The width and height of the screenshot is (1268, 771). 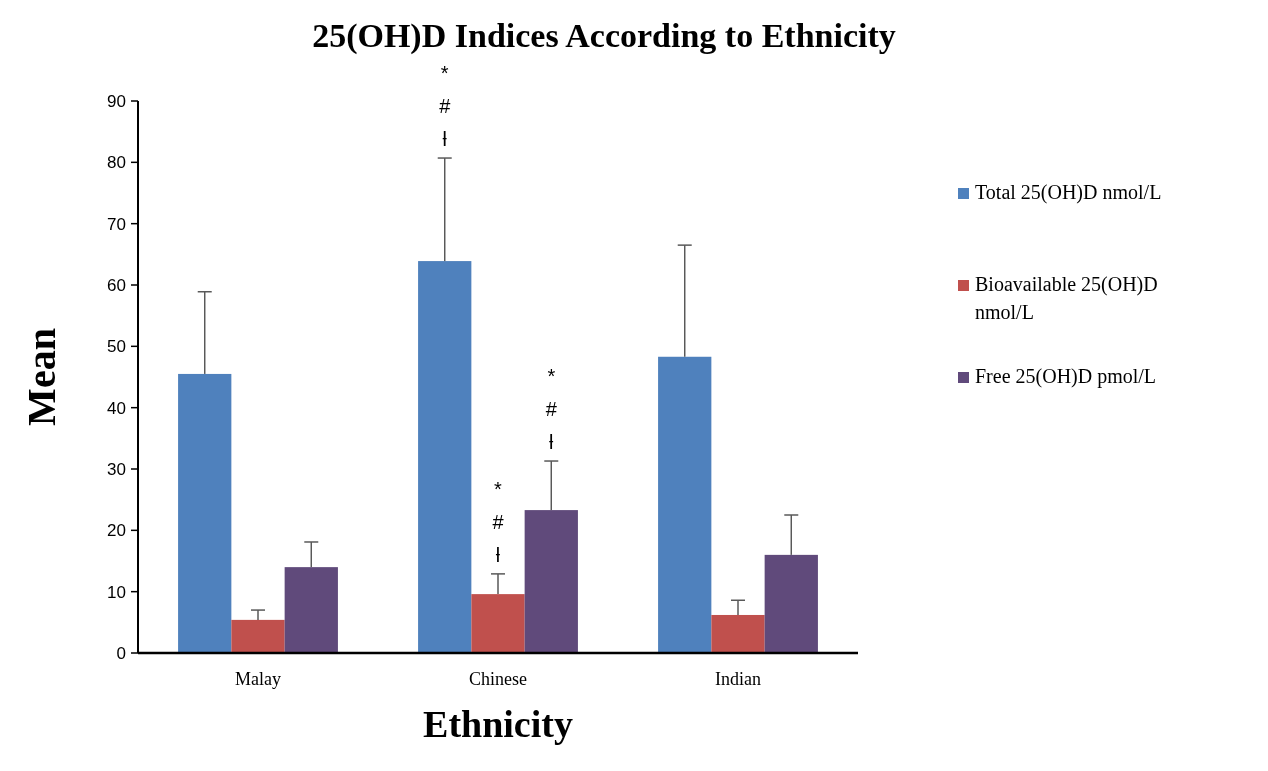 I want to click on y-tick-label: 30, so click(x=116, y=469).